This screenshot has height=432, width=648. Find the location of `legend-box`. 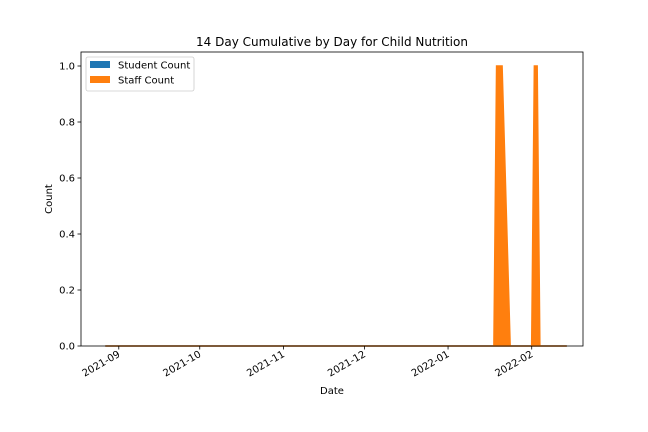

legend-box is located at coordinates (140, 74).